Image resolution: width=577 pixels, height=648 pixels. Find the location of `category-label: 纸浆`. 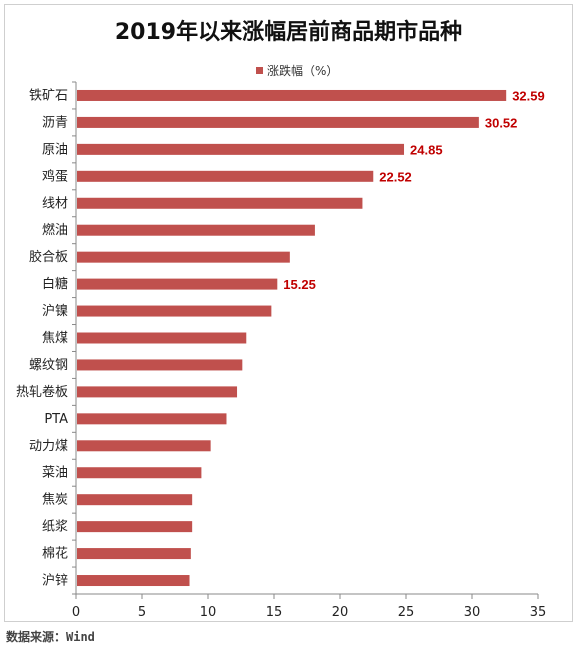

category-label: 纸浆 is located at coordinates (55, 527).